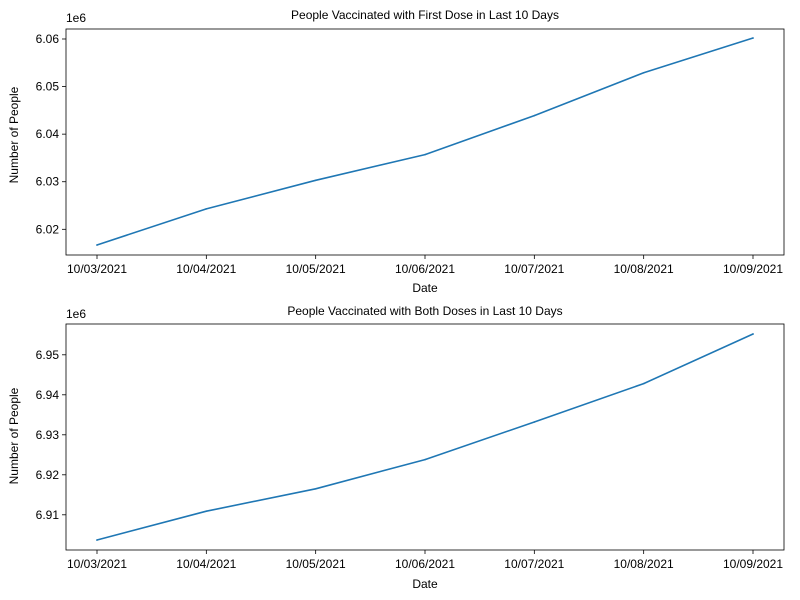 The width and height of the screenshot is (800, 600). What do you see at coordinates (48, 229) in the screenshot?
I see `y-tick-label: 6.02` at bounding box center [48, 229].